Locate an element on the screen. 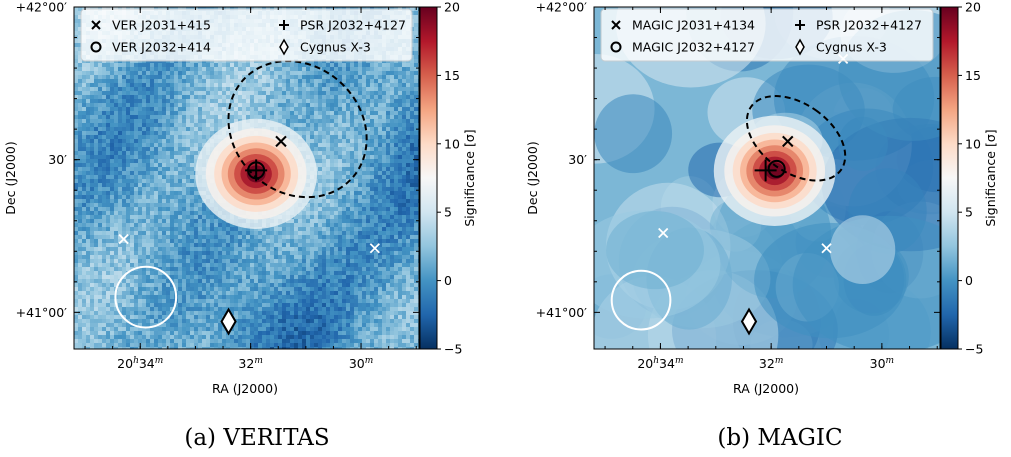 The height and width of the screenshot is (457, 1011). panel-caption: (b) MAGIC is located at coordinates (779, 438).